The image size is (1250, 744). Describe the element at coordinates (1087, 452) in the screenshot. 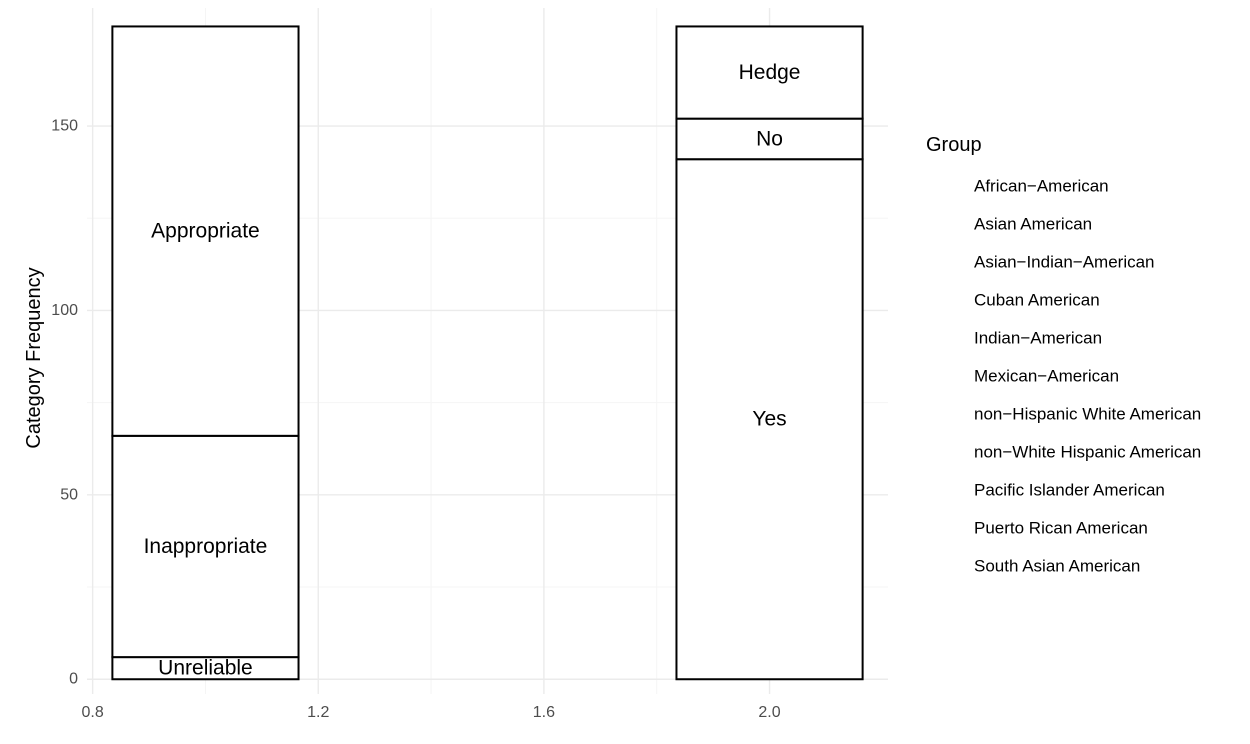

I see `legend-item-label: non−White Hispanic American` at that location.